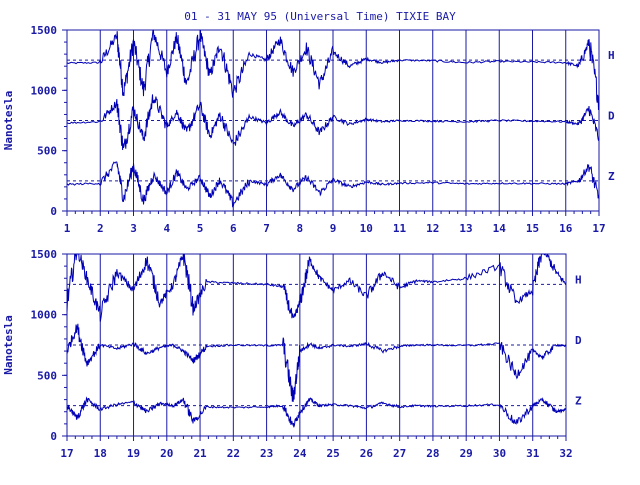 The width and height of the screenshot is (640, 485). I want to click on x-tick-label: 28, so click(432, 453).